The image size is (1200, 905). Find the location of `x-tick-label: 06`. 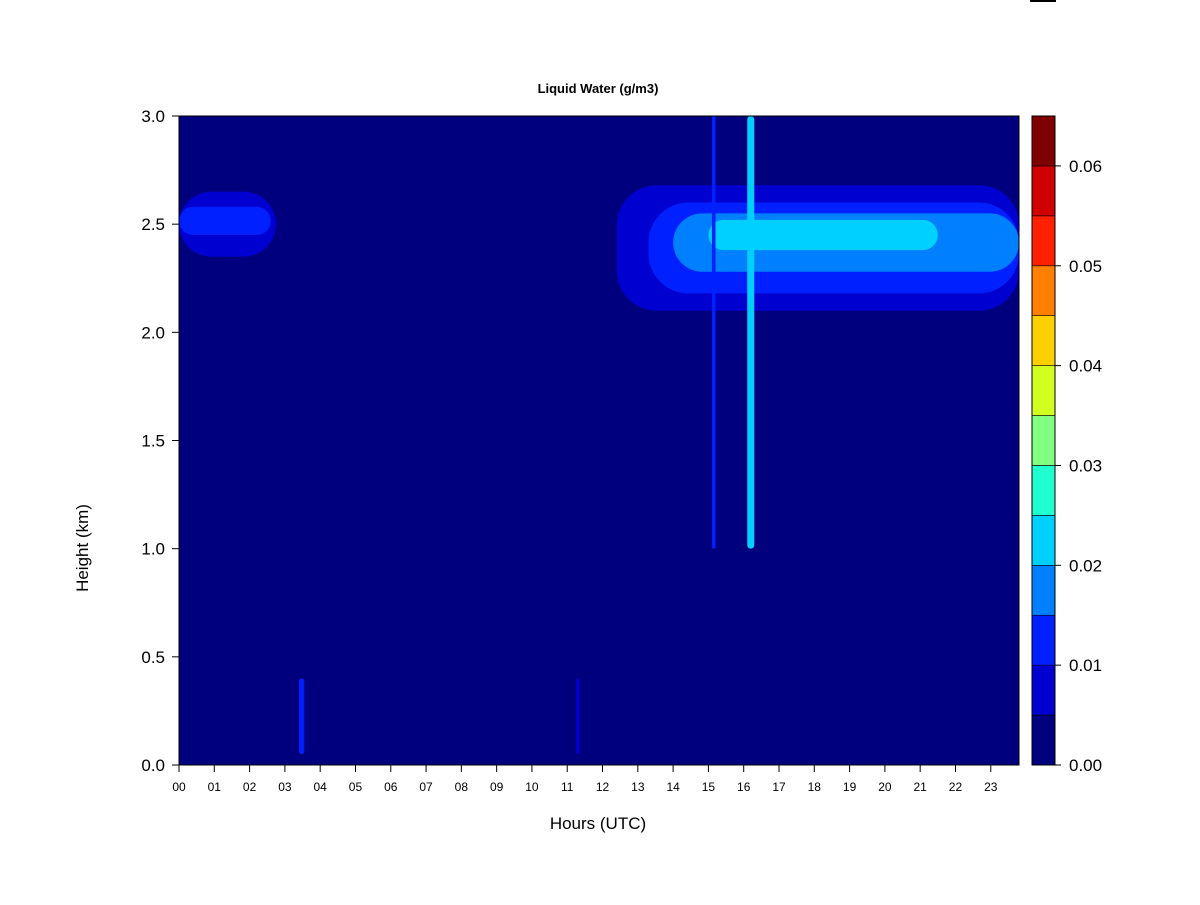

x-tick-label: 06 is located at coordinates (391, 787).